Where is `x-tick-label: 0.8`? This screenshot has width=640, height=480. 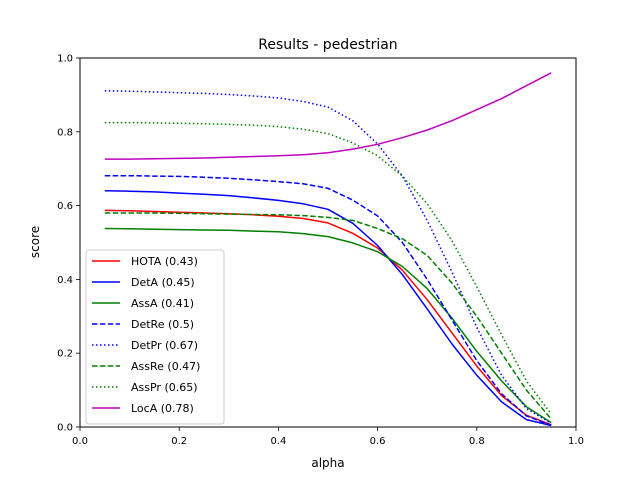 x-tick-label: 0.8 is located at coordinates (477, 441).